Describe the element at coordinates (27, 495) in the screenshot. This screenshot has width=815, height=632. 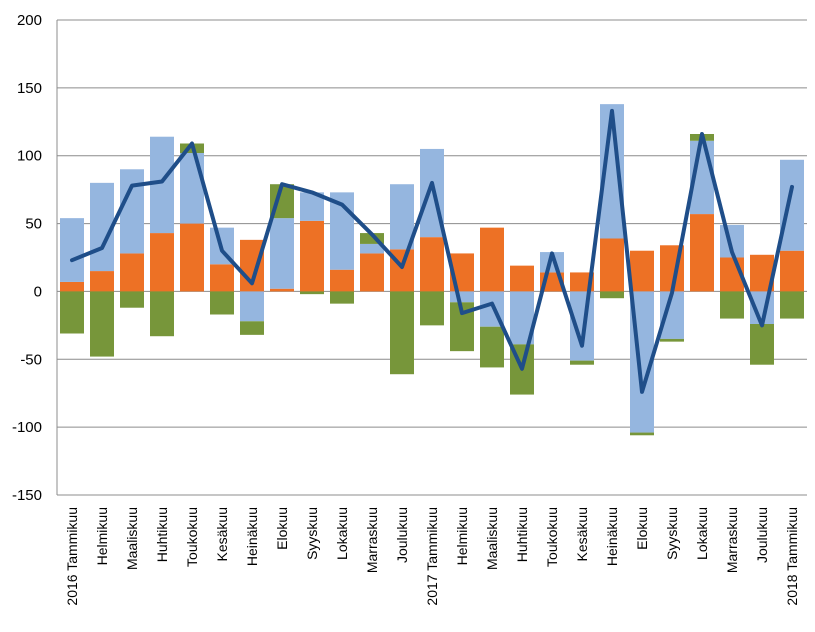
I see `y-tick-label: -150` at that location.